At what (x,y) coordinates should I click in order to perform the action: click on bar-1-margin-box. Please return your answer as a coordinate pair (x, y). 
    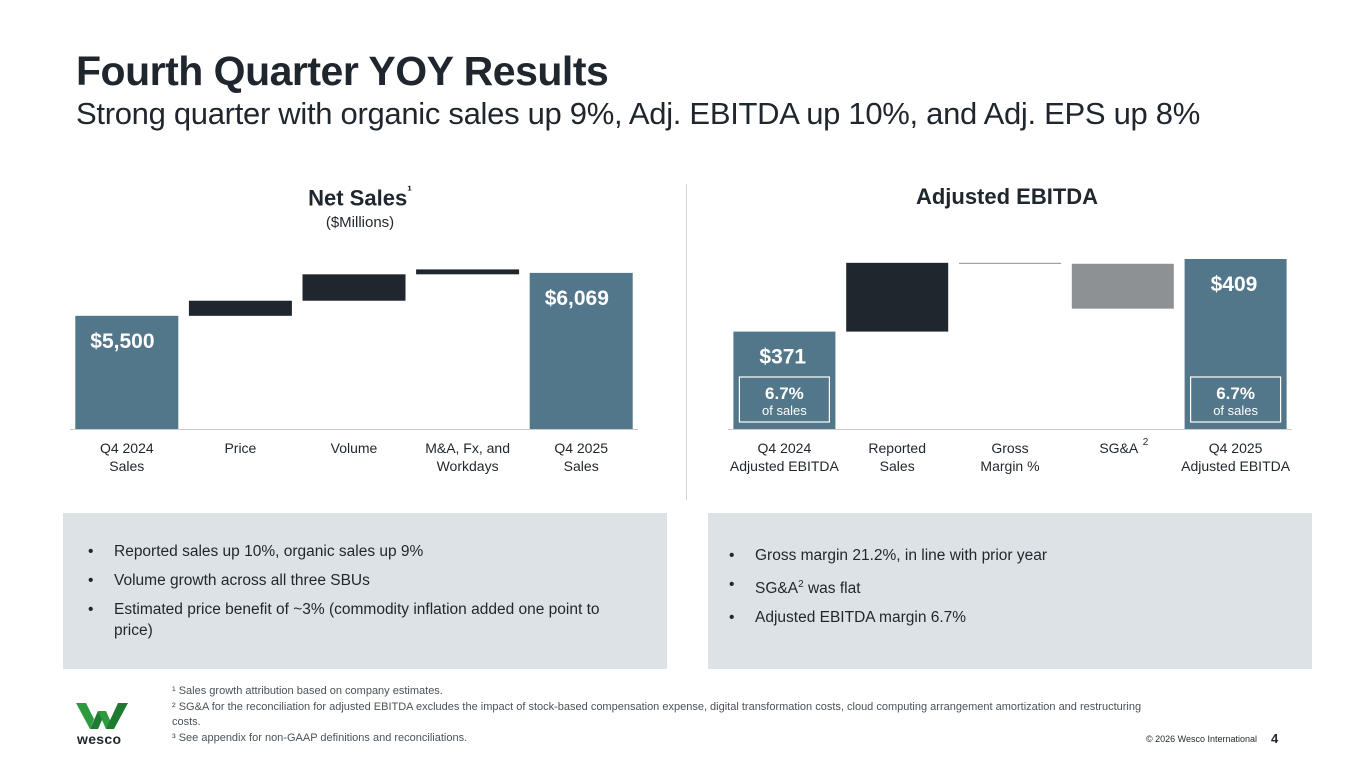
    Looking at the image, I should click on (784, 399).